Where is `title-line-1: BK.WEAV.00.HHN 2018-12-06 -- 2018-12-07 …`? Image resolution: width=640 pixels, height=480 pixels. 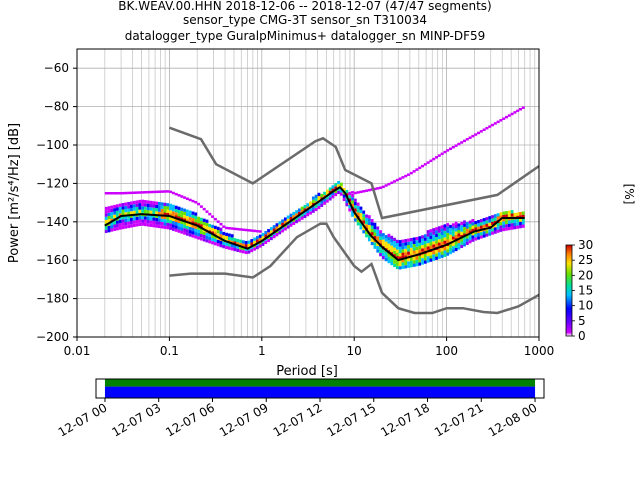
title-line-1: BK.WEAV.00.HHN 2018-12-06 -- 2018-12-07 … is located at coordinates (304, 6).